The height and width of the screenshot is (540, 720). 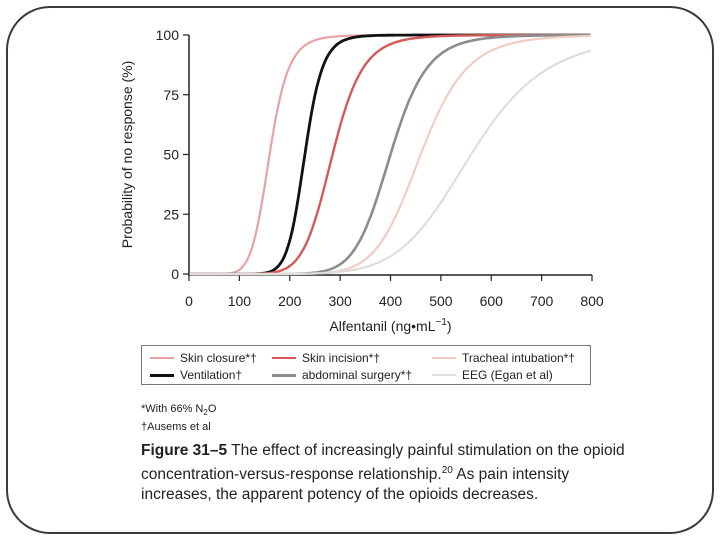 What do you see at coordinates (218, 358) in the screenshot?
I see `legend-label: Skin closure*†` at bounding box center [218, 358].